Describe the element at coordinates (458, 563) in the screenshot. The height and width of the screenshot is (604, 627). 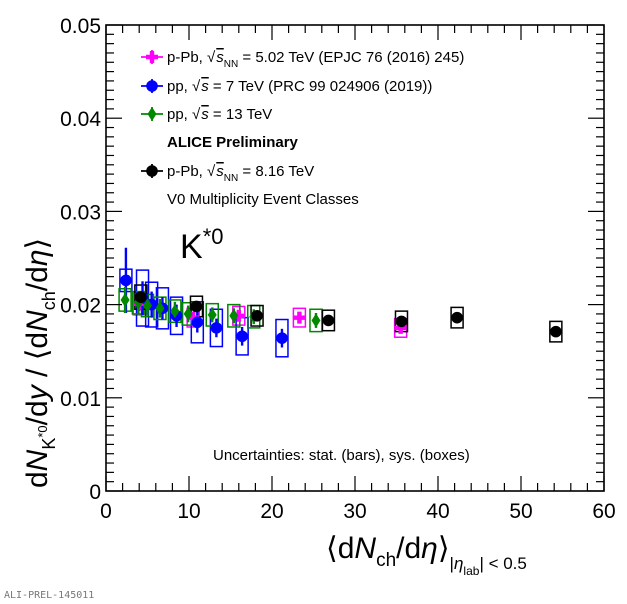
I see `x-axis-title-sub-eta: η` at that location.